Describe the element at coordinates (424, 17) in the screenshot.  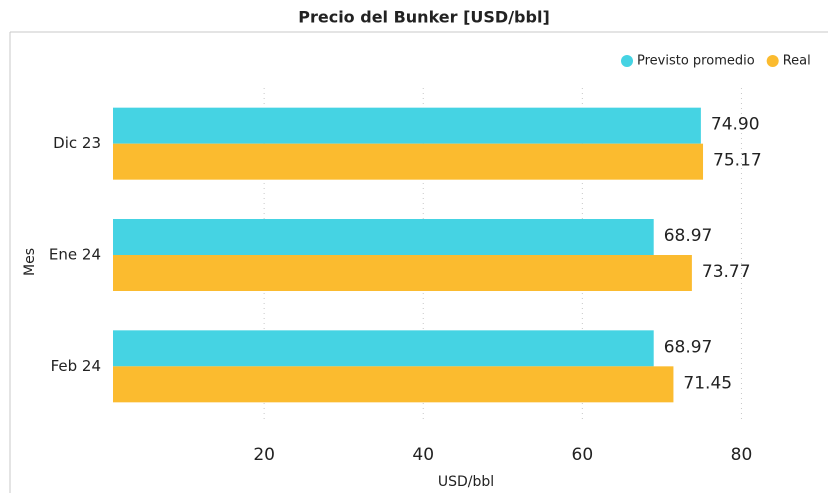
I see `chart-title: Precio del Bunker [USD/bbl]` at that location.